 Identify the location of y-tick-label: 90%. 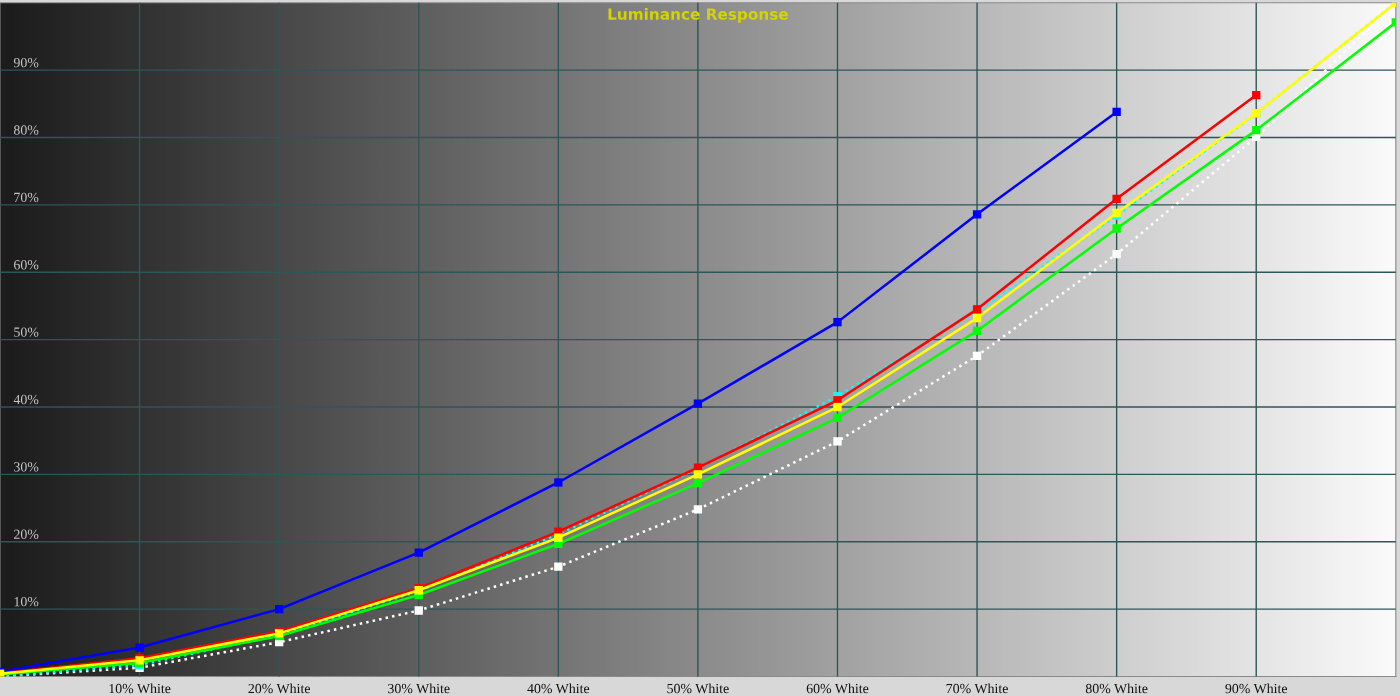
(26, 62).